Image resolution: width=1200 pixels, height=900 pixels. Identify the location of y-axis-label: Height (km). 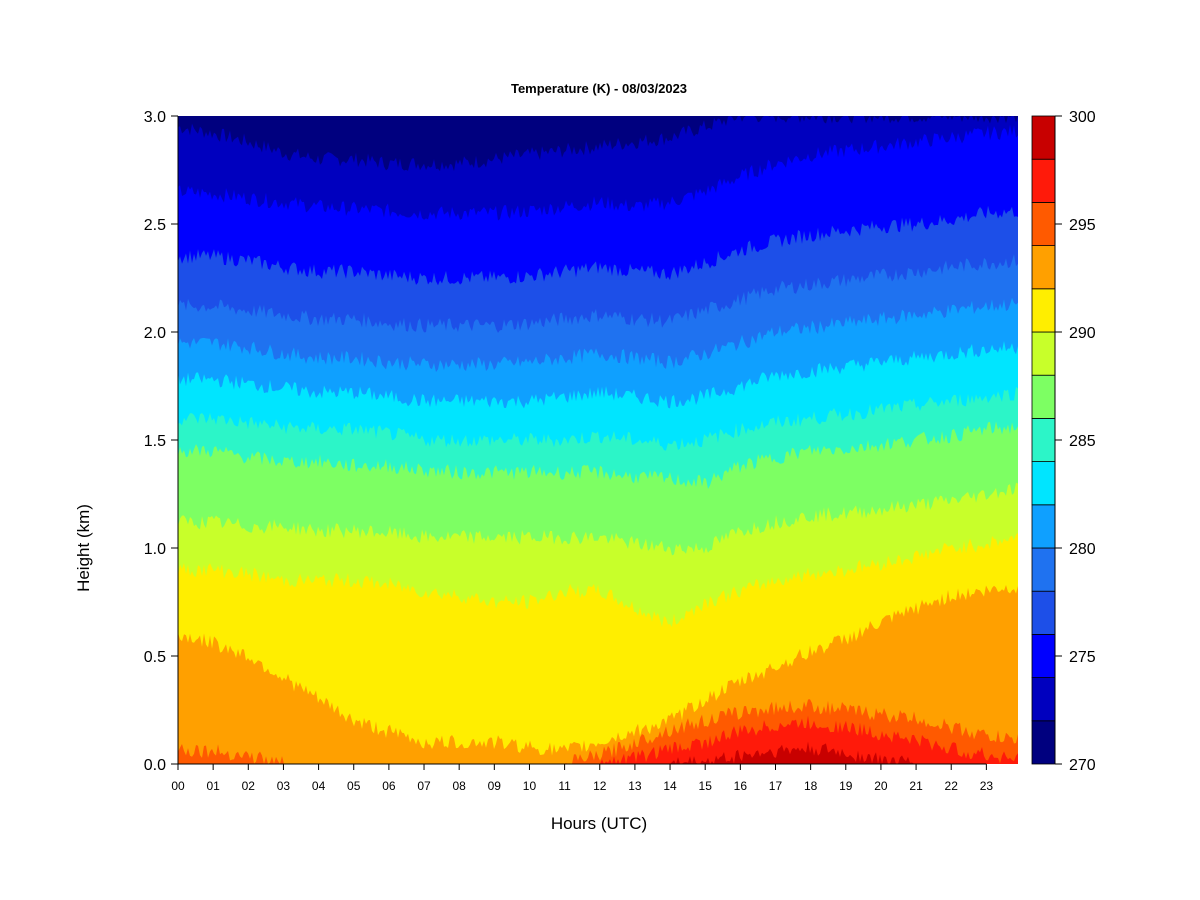
(83, 548).